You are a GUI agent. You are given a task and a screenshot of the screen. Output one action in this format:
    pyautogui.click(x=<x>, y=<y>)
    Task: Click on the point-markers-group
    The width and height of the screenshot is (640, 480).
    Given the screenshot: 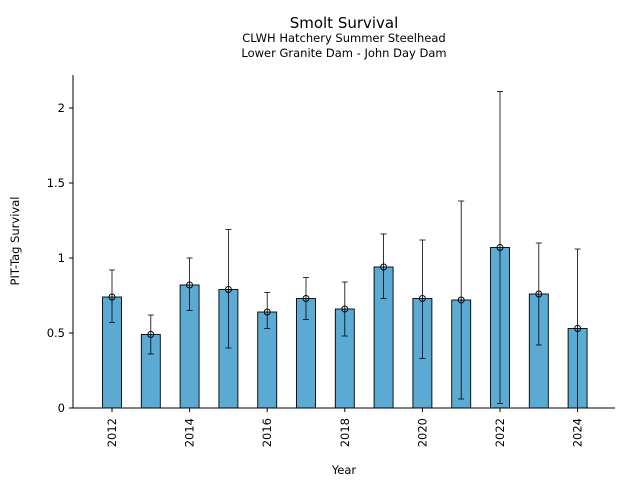 What is the action you would take?
    pyautogui.click(x=345, y=291)
    